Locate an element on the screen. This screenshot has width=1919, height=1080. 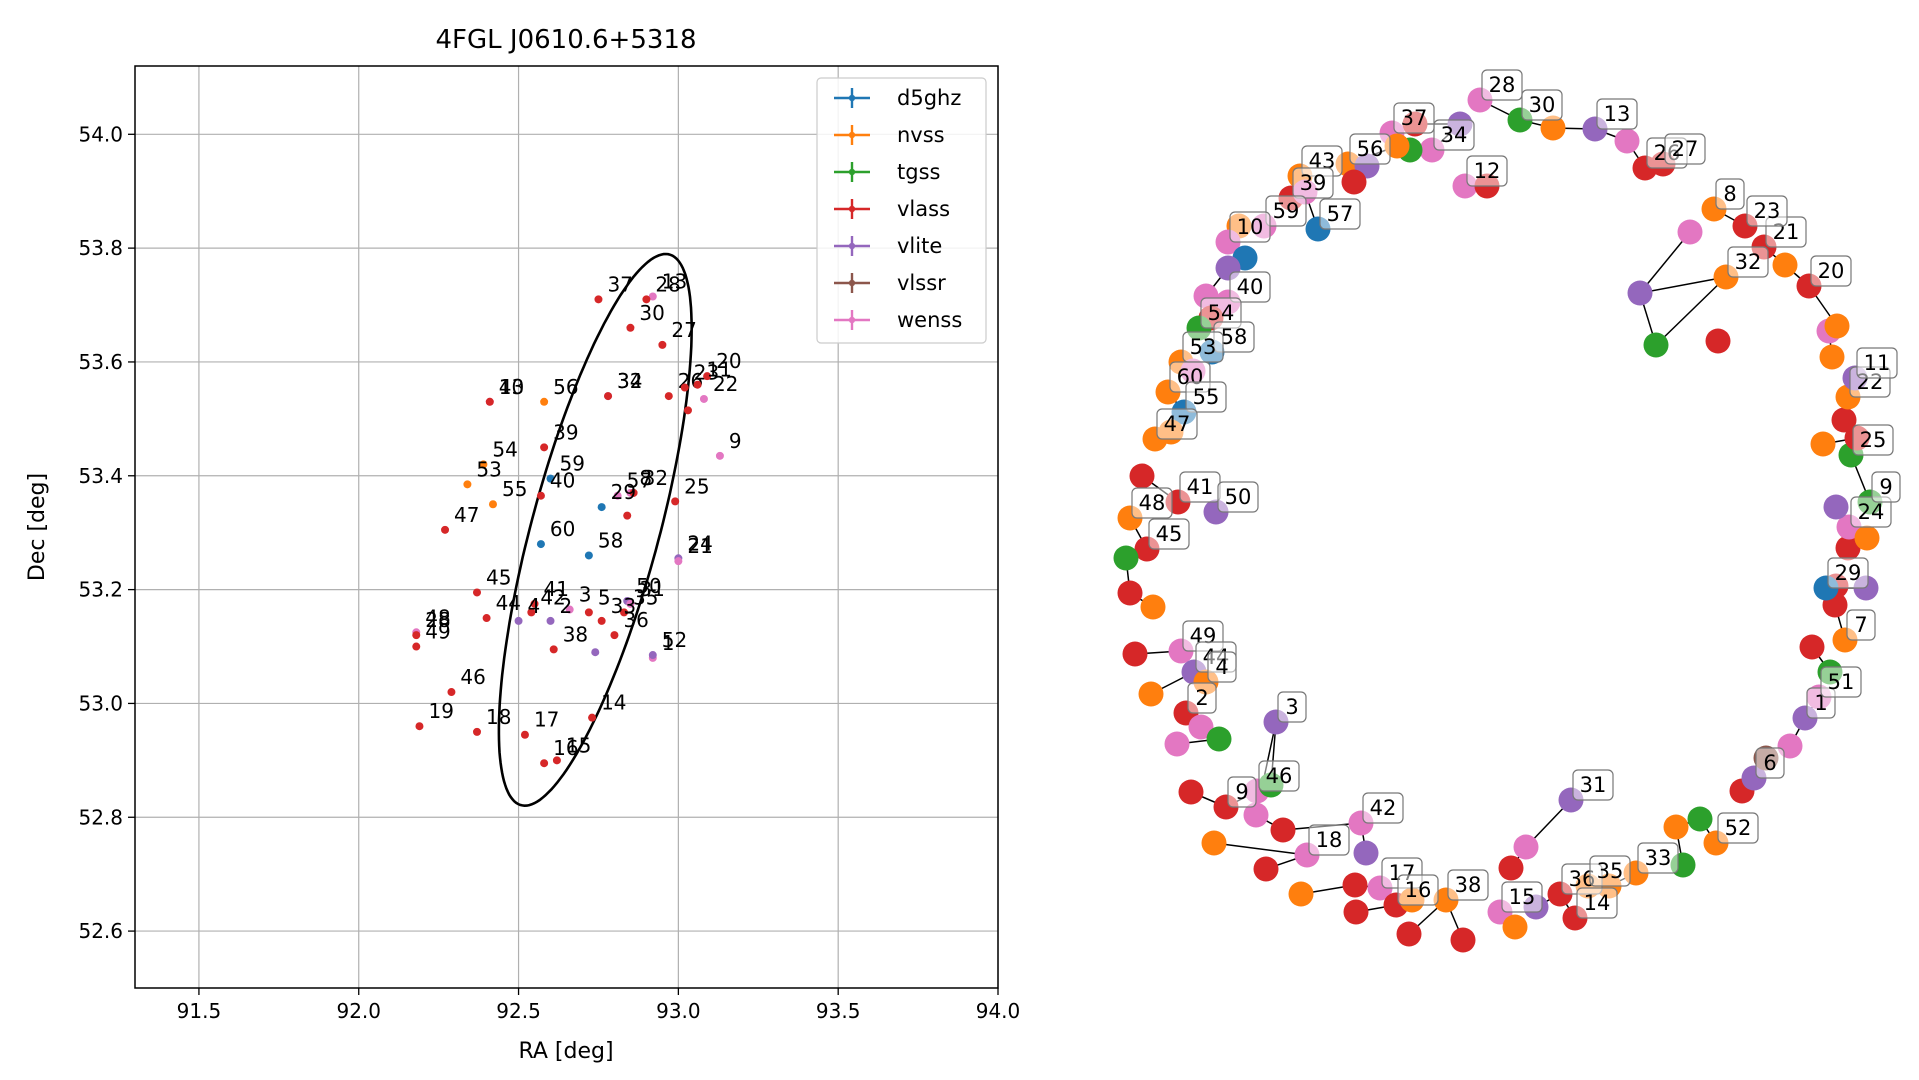
graph-node-label: 58 is located at coordinates (1234, 337).